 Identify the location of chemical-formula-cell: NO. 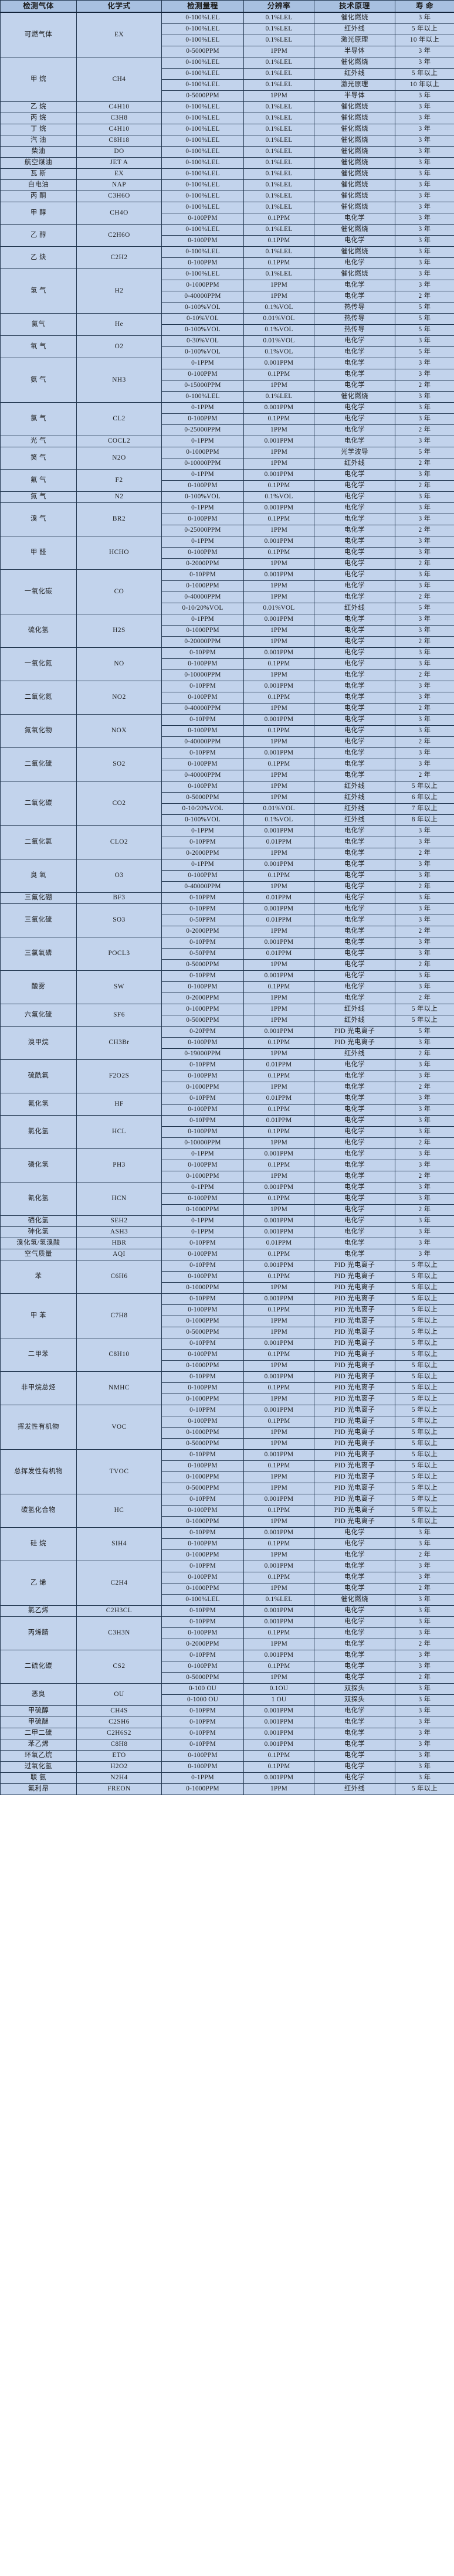
(119, 664).